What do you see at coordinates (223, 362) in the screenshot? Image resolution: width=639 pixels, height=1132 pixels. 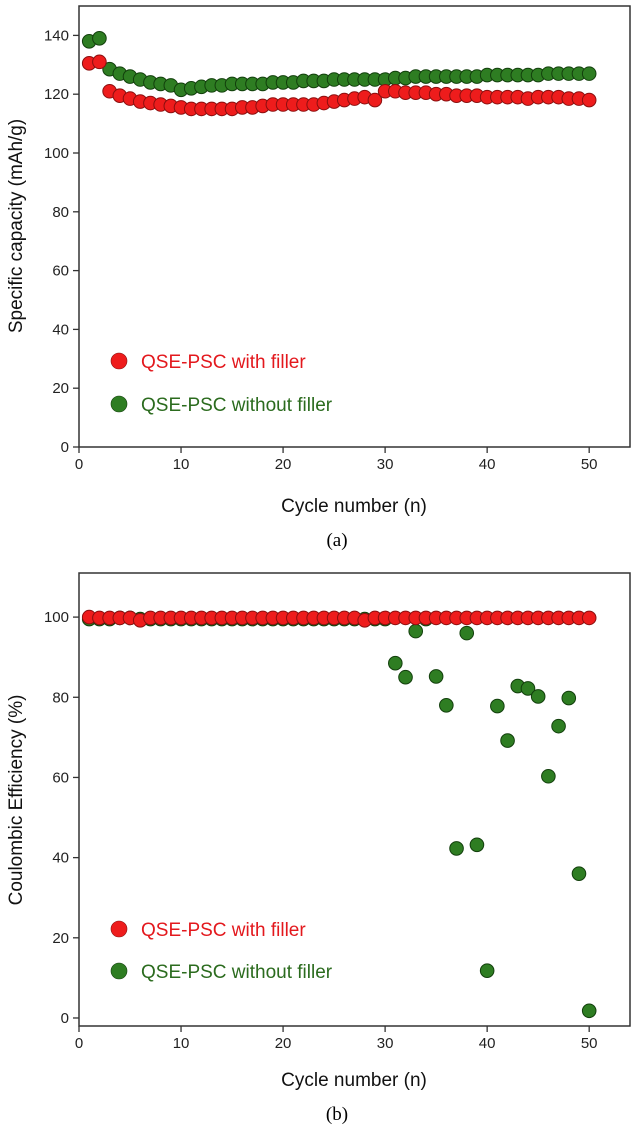 I see `legend-label-red-a: QSE-PSC with filler` at bounding box center [223, 362].